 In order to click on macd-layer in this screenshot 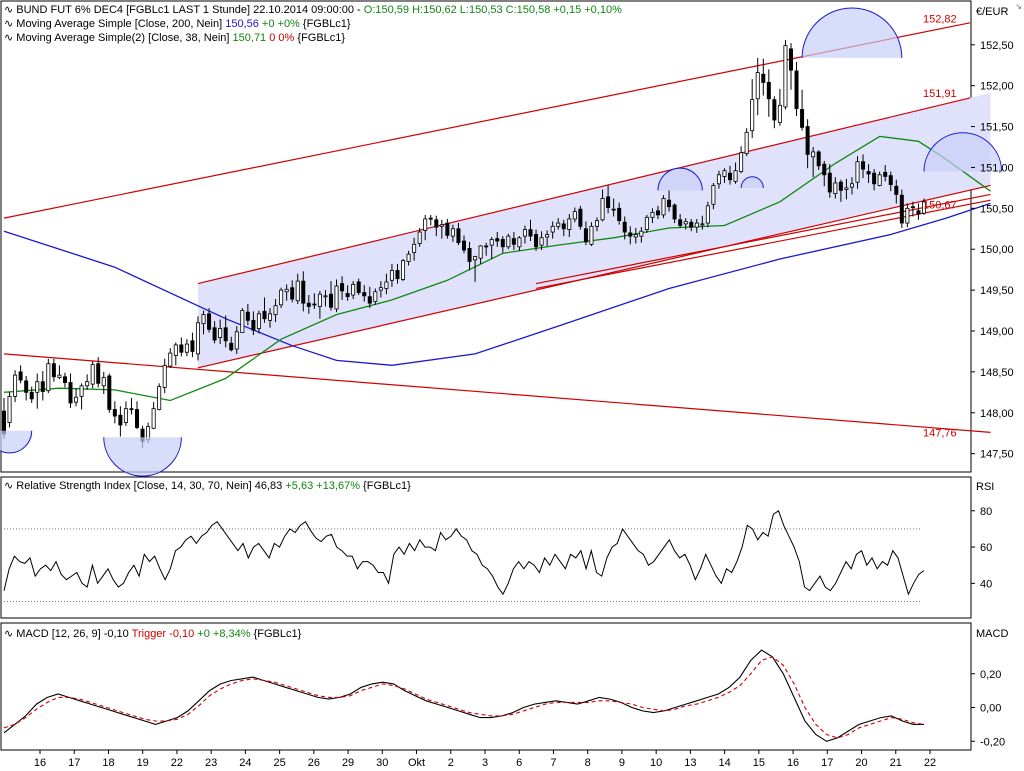, I will do `click(464, 695)`.